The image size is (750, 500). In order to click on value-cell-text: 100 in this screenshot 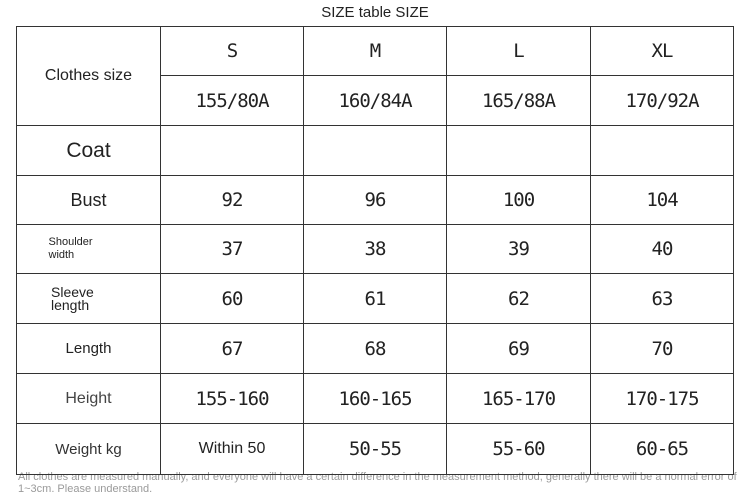, I will do `click(518, 200)`.